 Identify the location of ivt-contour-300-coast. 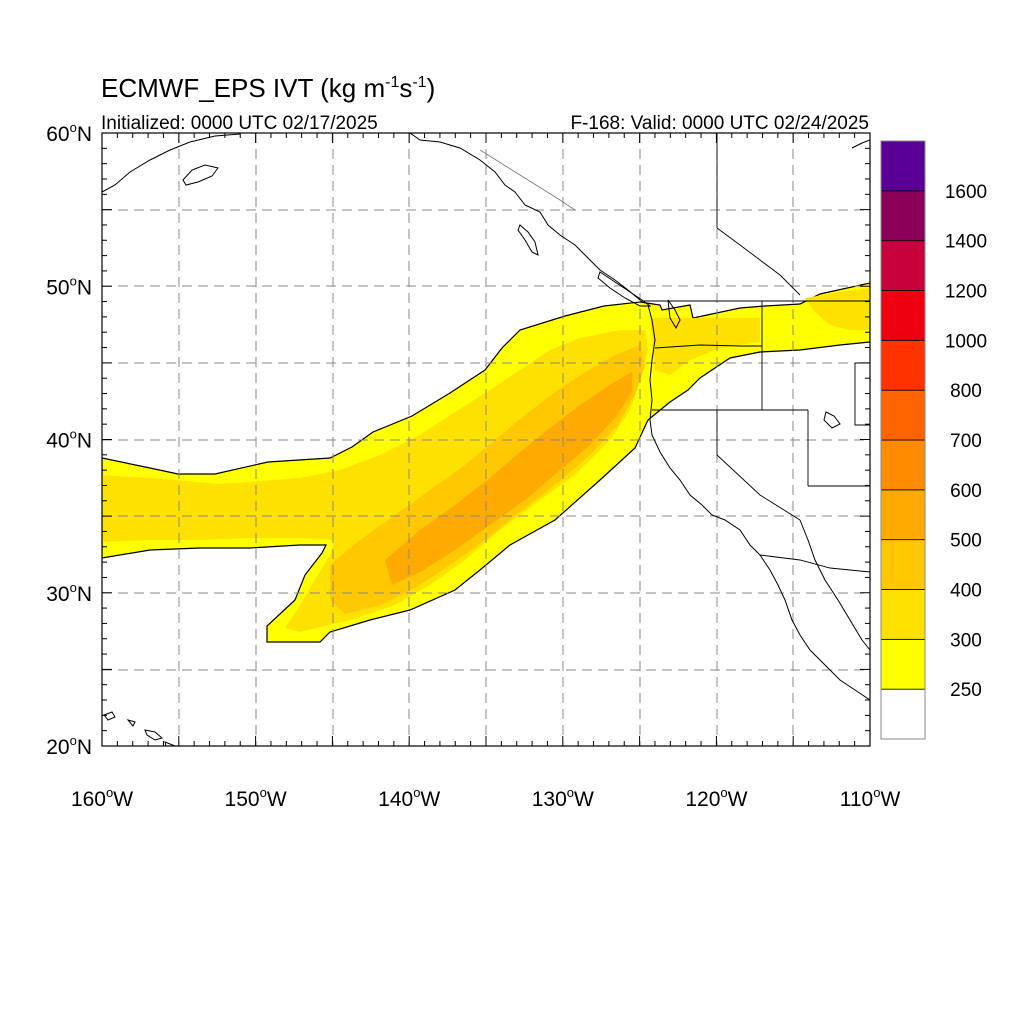
(705, 346).